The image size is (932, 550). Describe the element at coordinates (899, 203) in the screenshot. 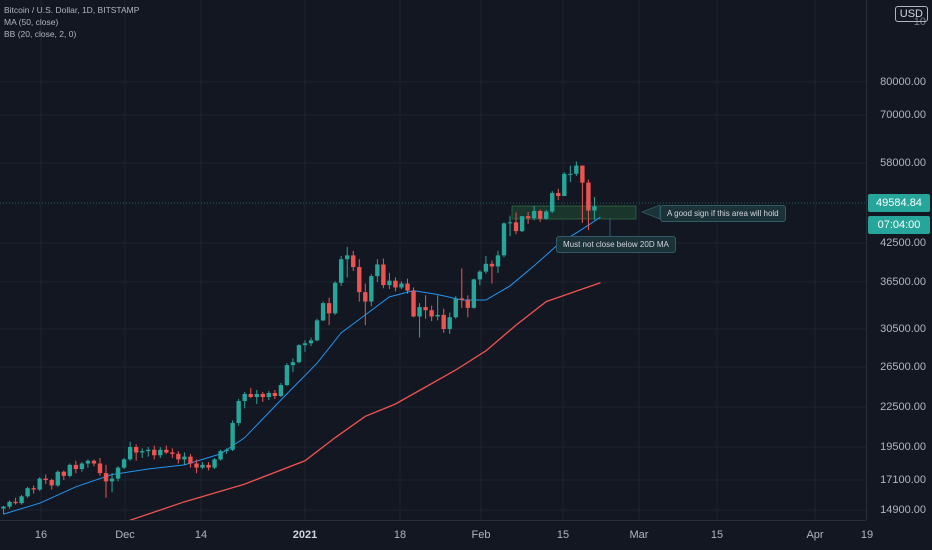

I see `current-price-tag: 49584.84` at that location.